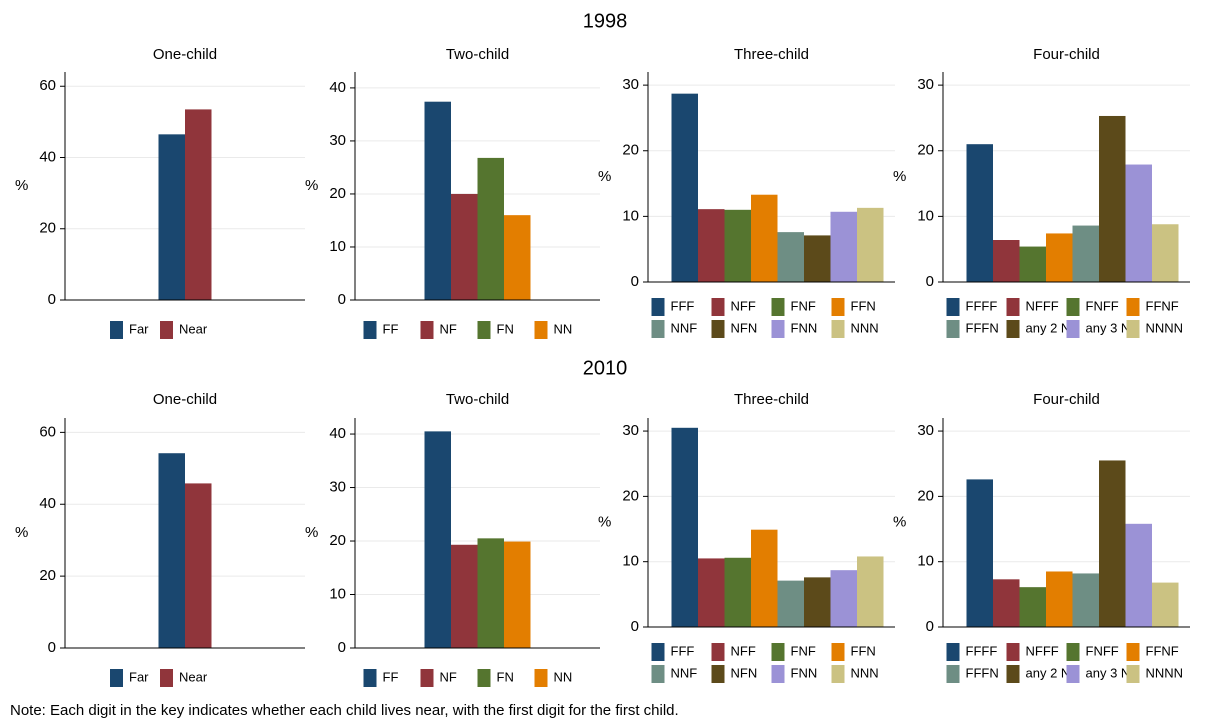  I want to click on legend-label: FFFN, so click(982, 327).